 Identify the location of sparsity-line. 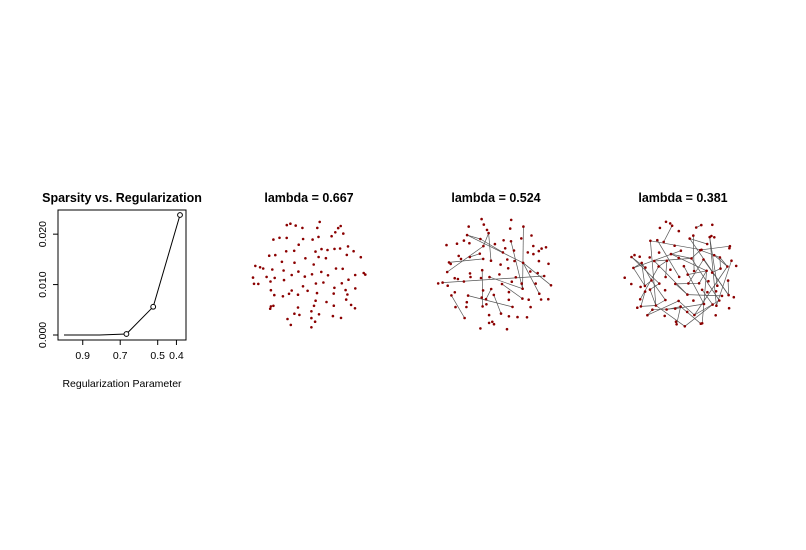
(122, 275).